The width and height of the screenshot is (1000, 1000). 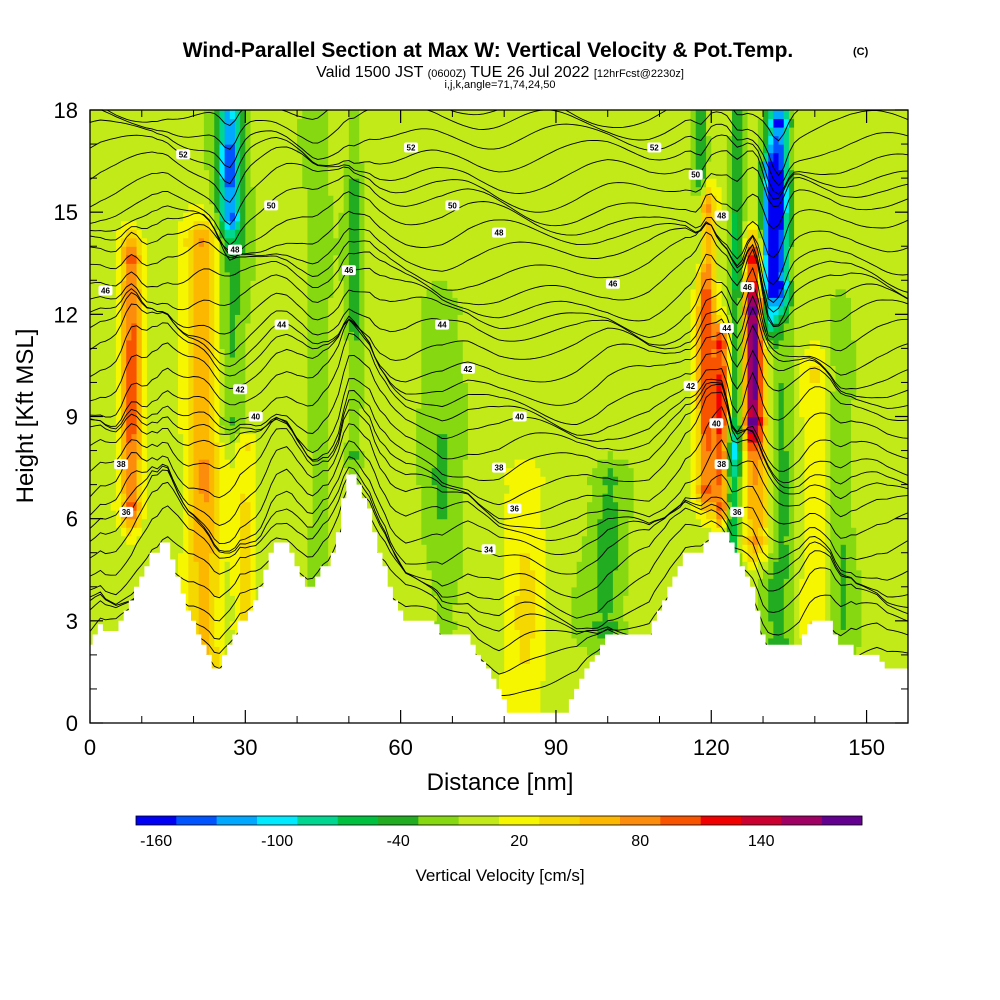 What do you see at coordinates (761, 841) in the screenshot?
I see `colorbar-tick-label: 140` at bounding box center [761, 841].